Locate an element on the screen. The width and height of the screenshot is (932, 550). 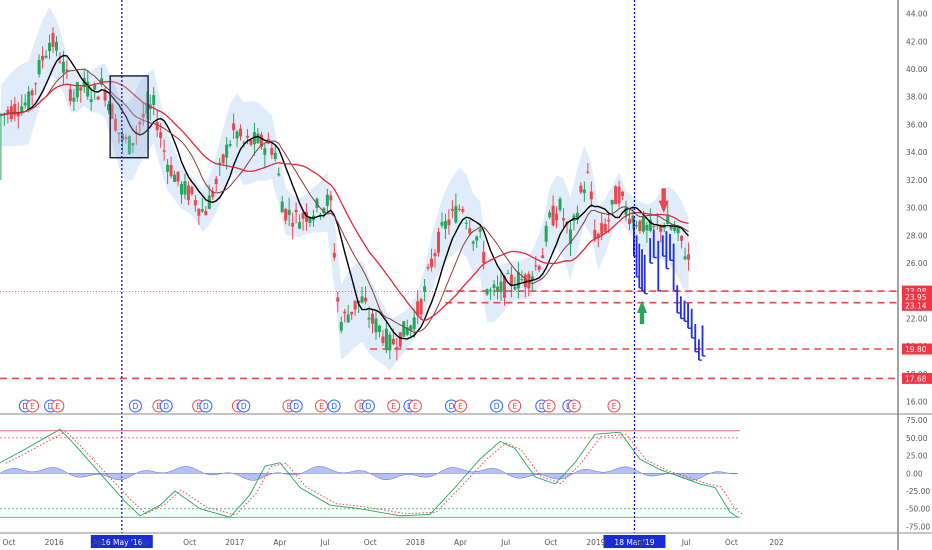
projection-bars is located at coordinates (669, 289).